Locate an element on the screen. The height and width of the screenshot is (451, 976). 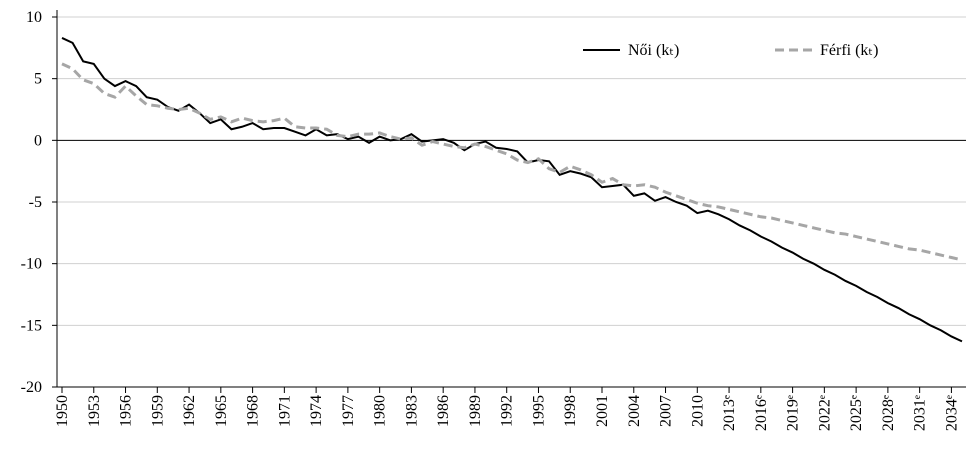
x-tick-label: 2031ᵉ is located at coordinates (920, 413).